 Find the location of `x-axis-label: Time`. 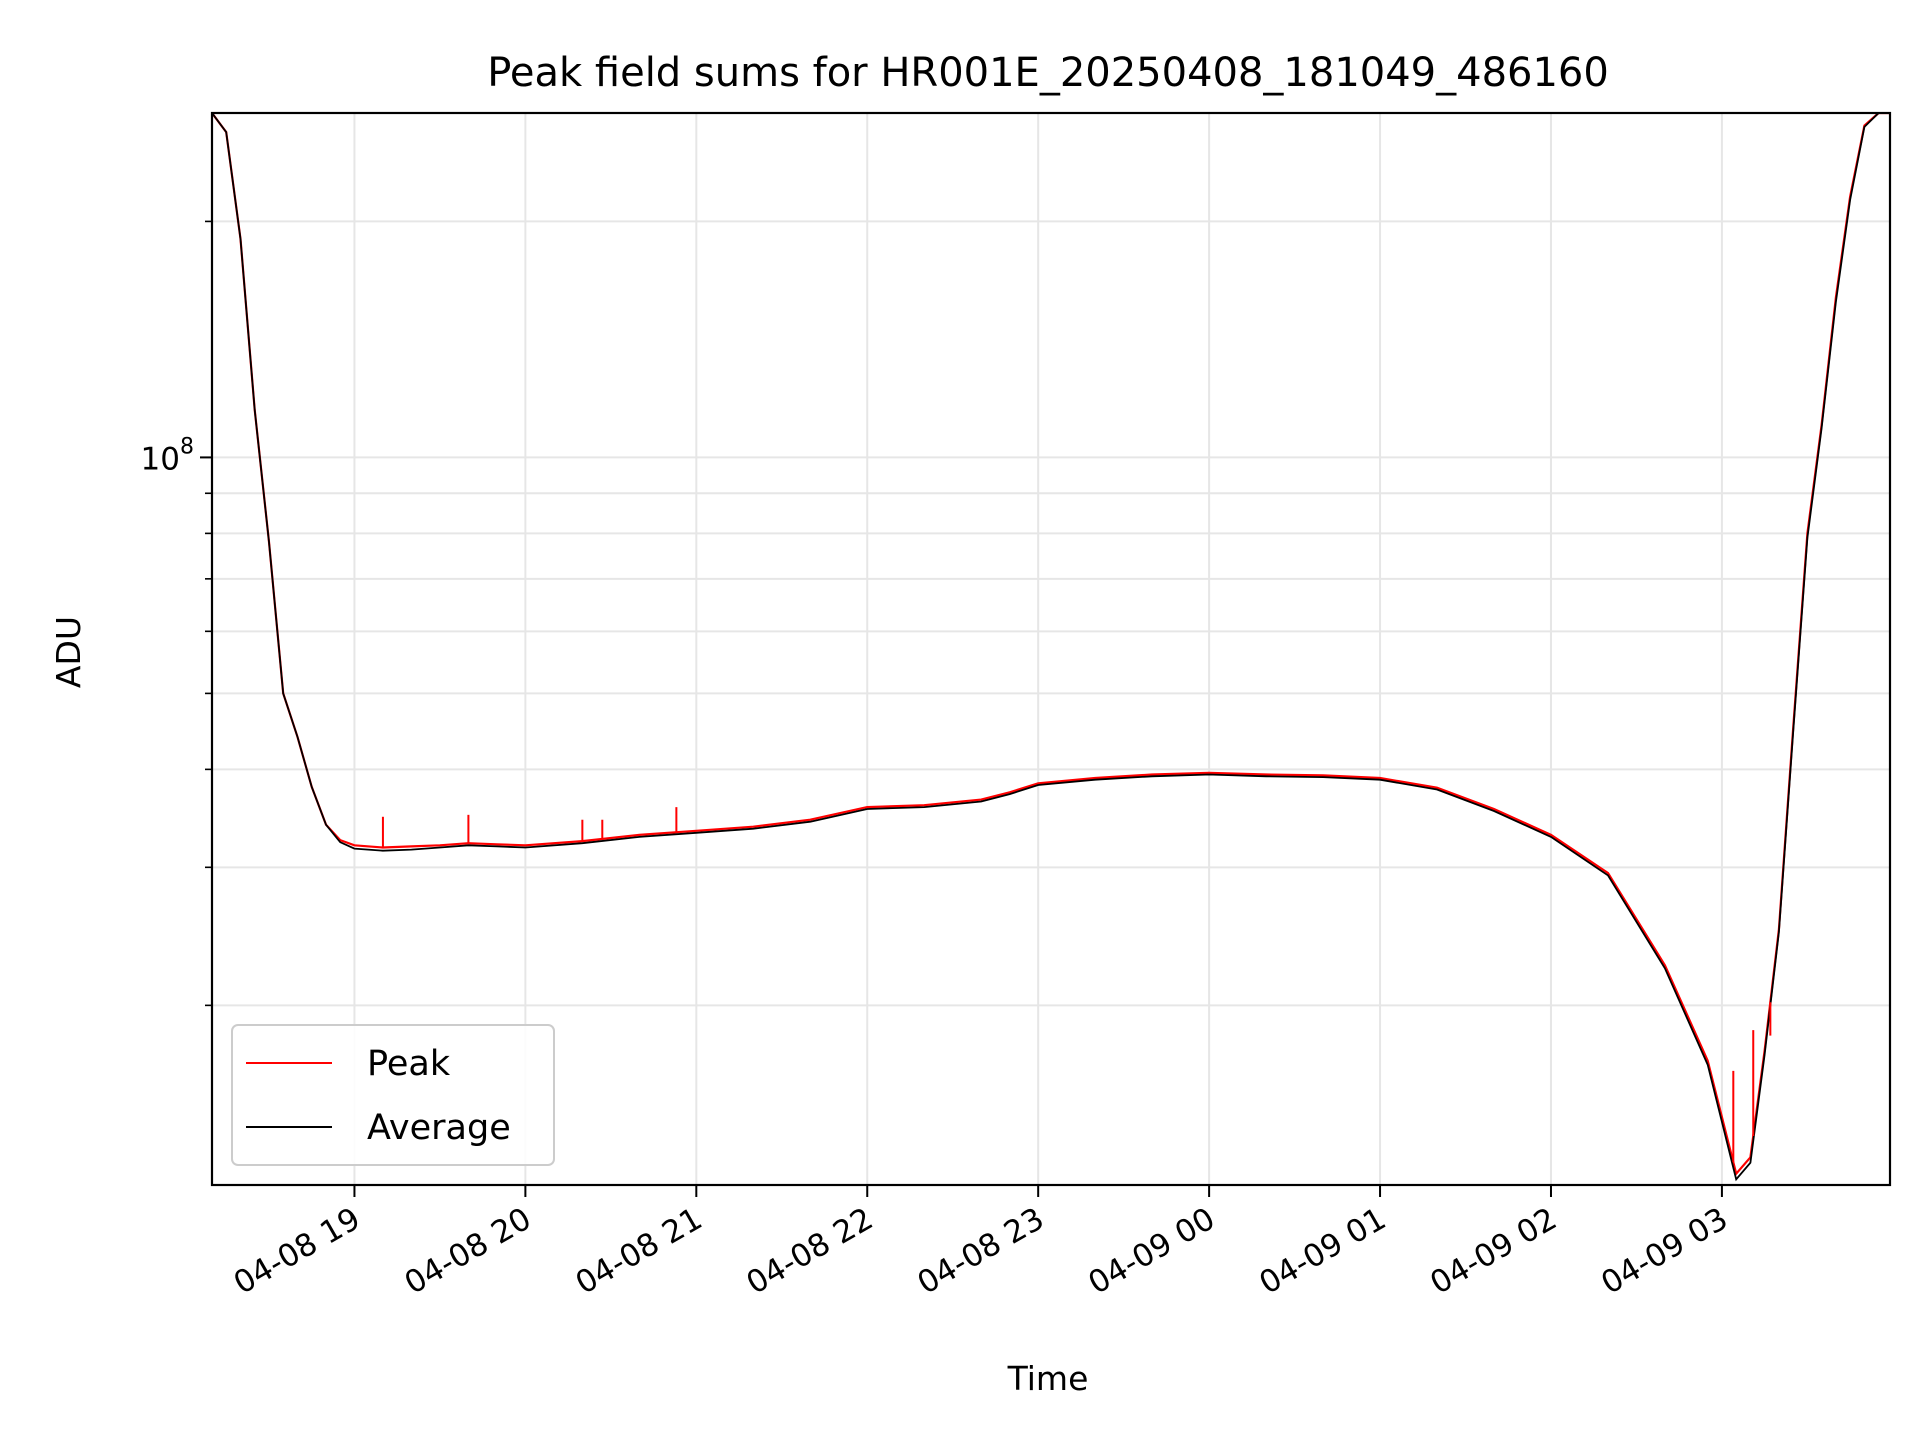

x-axis-label: Time is located at coordinates (1048, 1378).